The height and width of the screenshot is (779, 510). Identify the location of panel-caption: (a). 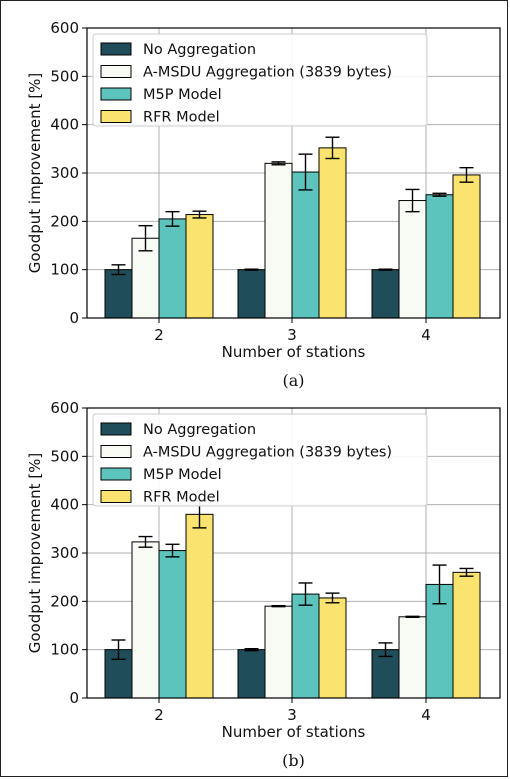
(293, 380).